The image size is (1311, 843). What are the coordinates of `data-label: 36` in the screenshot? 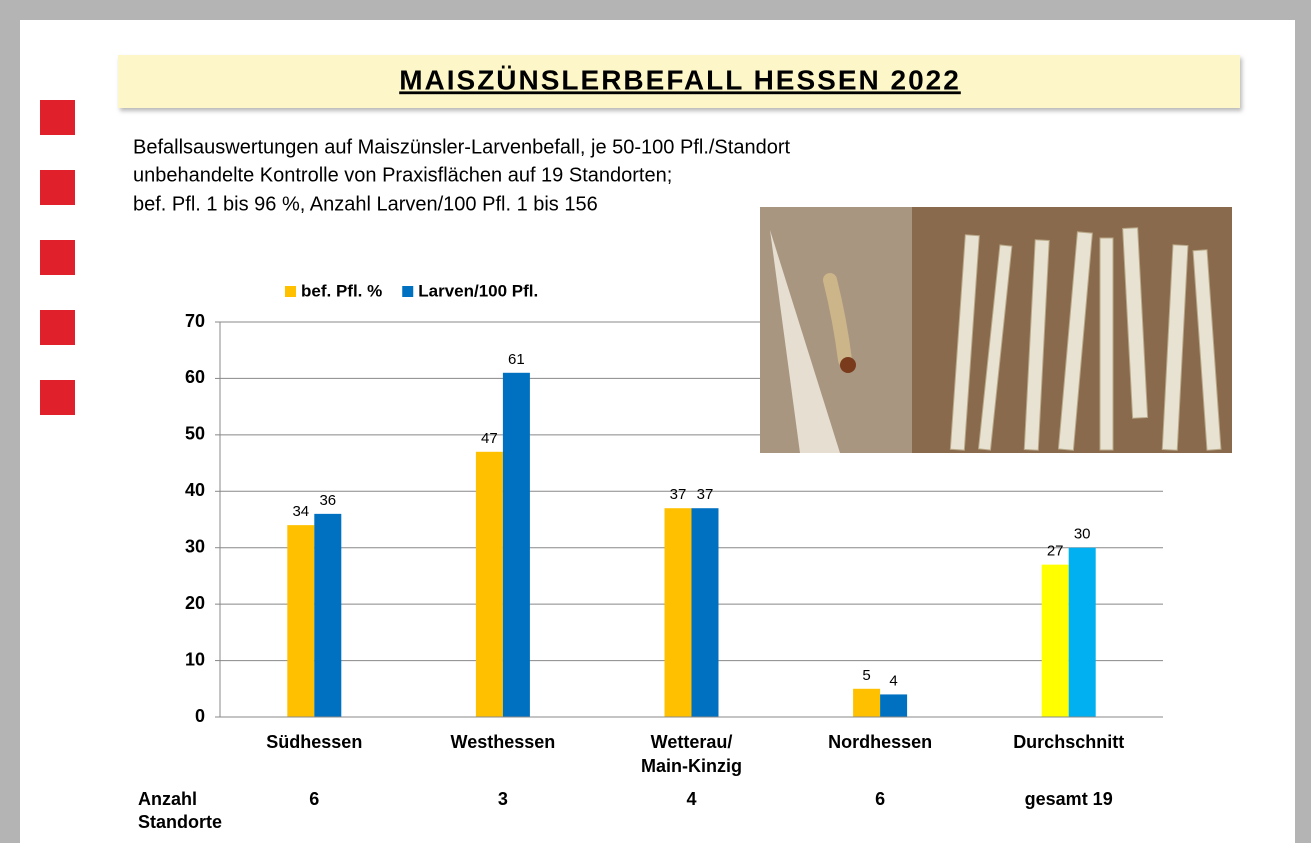 It's located at (327, 500).